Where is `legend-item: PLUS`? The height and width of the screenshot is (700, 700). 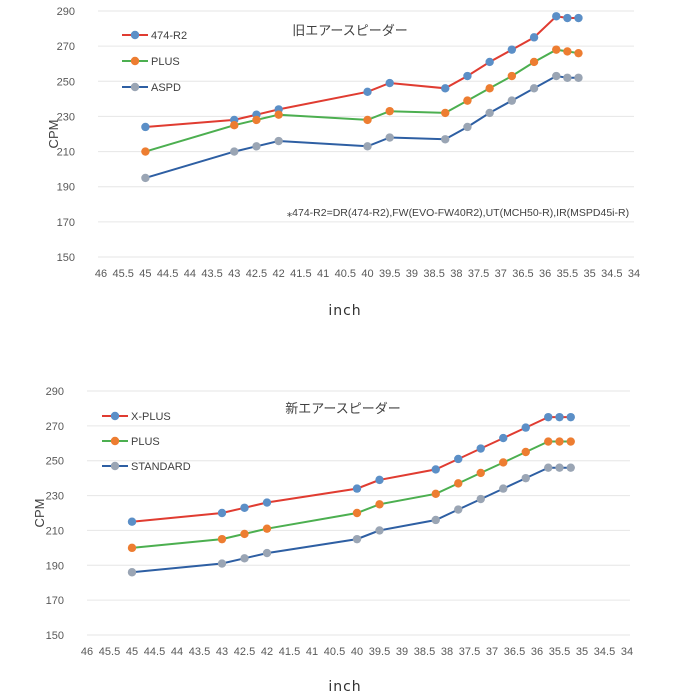
legend-item: PLUS is located at coordinates (151, 62).